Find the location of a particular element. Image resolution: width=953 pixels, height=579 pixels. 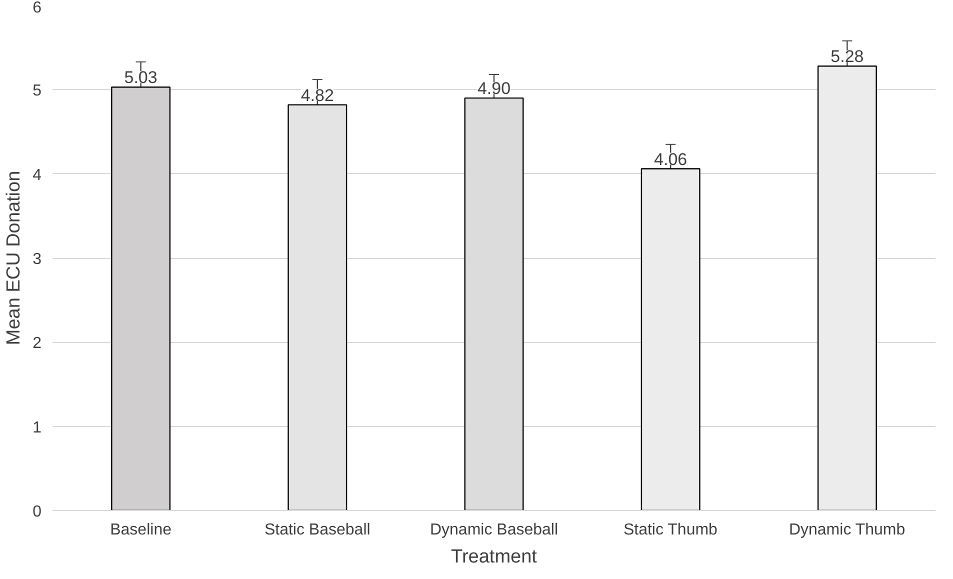

y-tick-label: 0 is located at coordinates (37, 512).